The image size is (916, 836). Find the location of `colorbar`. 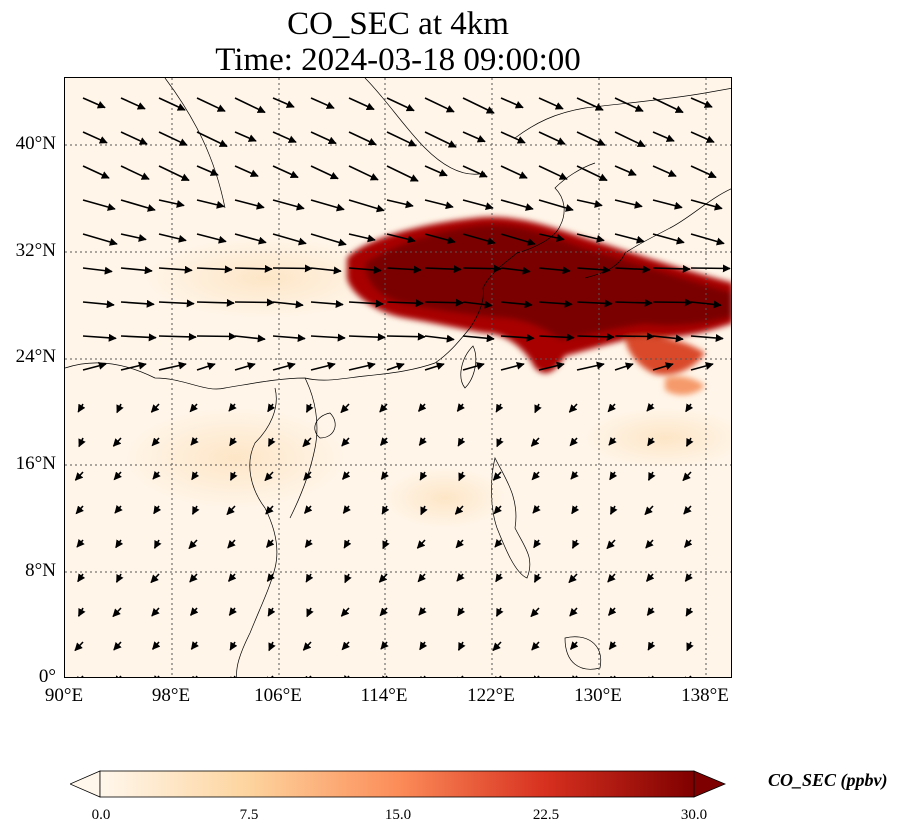

colorbar is located at coordinates (398, 784).